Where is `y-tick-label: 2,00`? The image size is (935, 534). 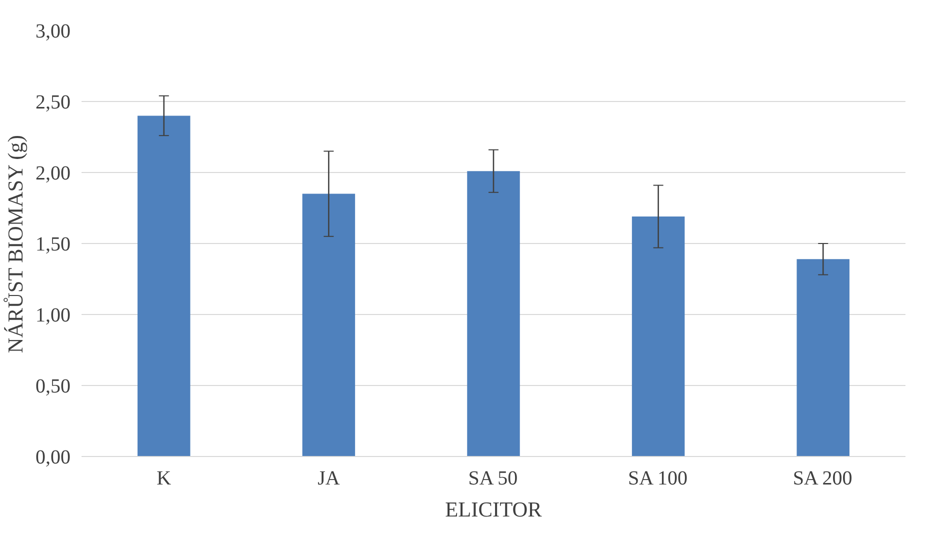
y-tick-label: 2,00 is located at coordinates (53, 173).